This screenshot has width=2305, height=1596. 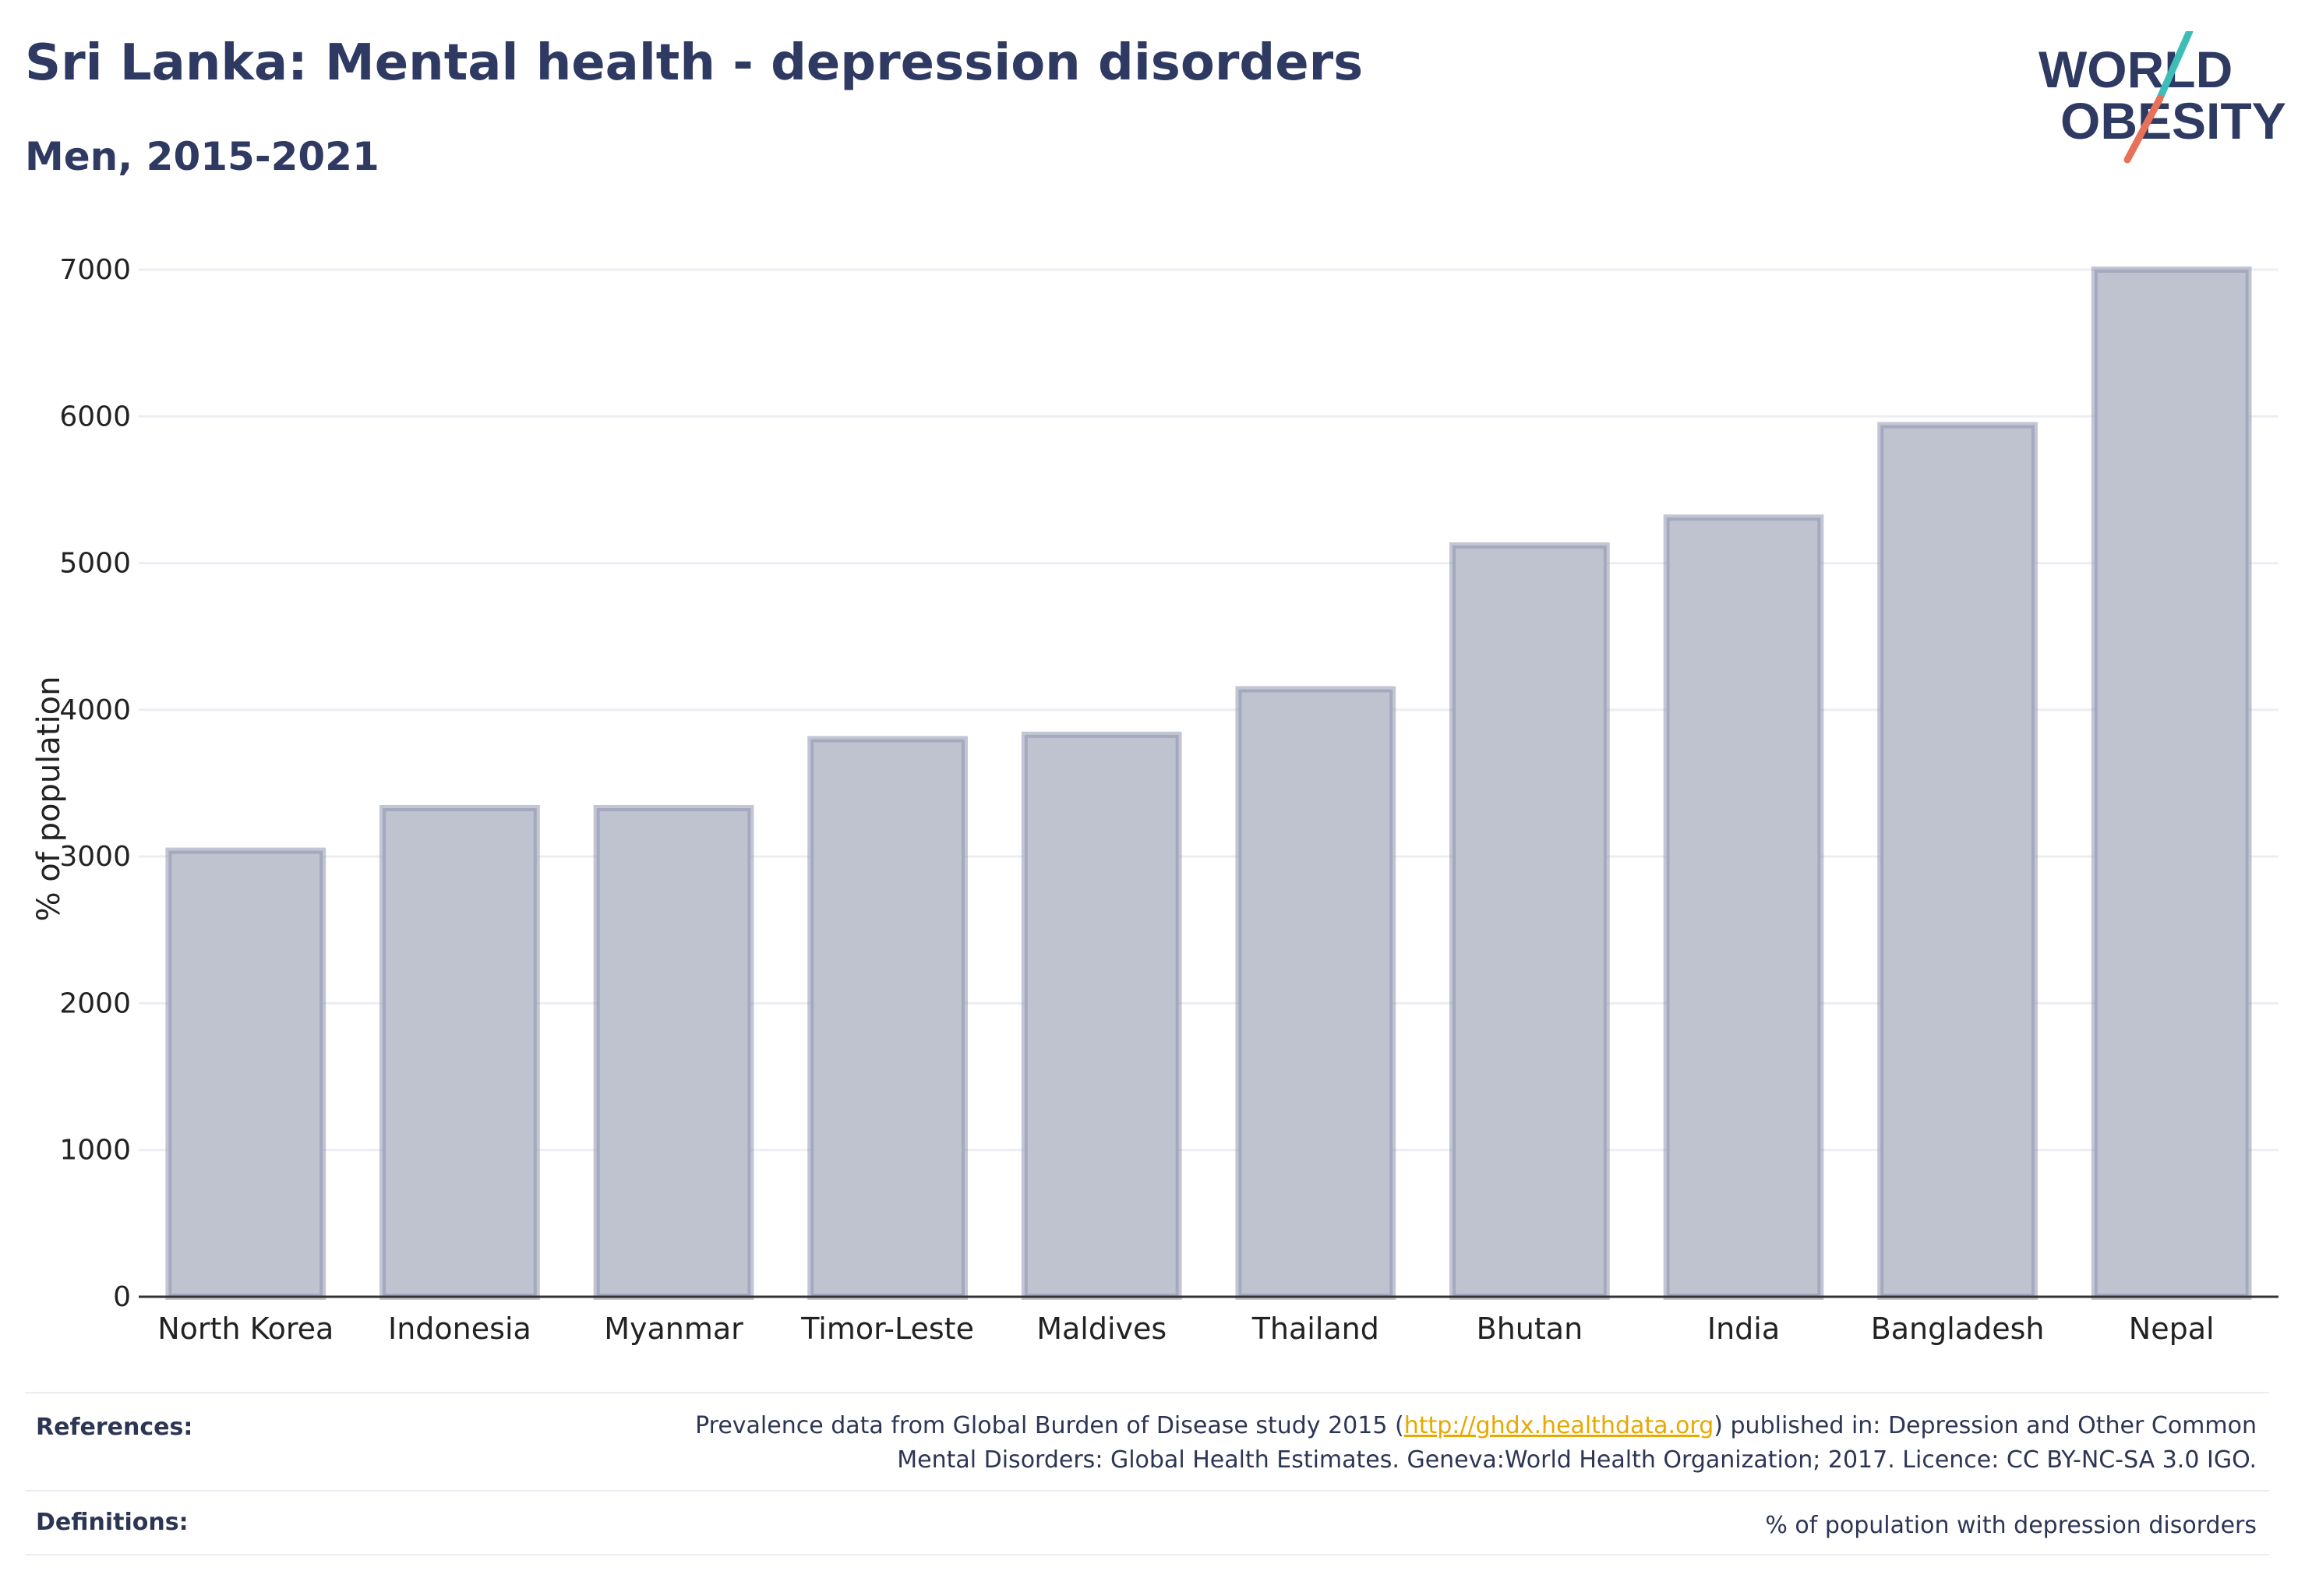 I want to click on y-tick-label: 1000, so click(x=95, y=1151).